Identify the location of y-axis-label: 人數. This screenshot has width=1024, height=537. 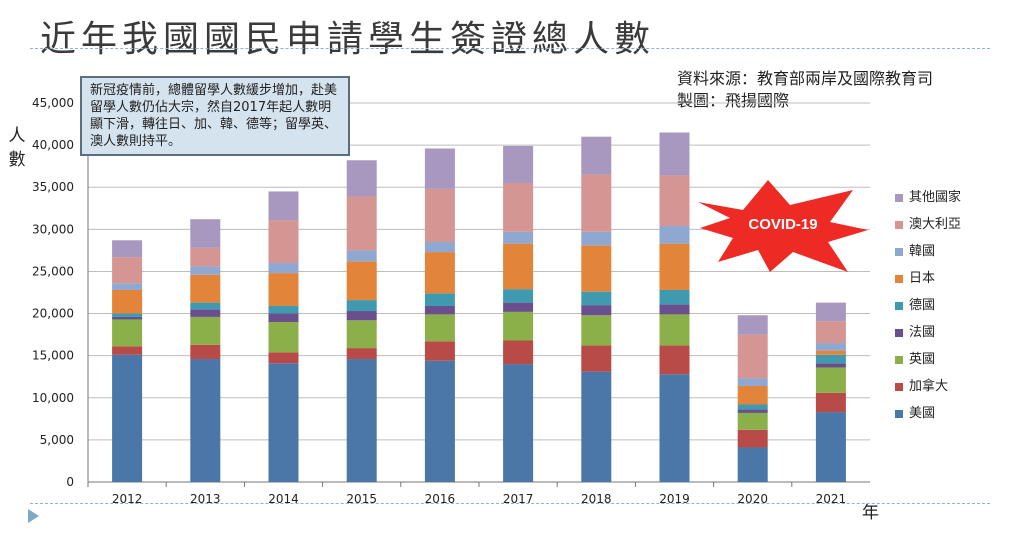
(17, 148).